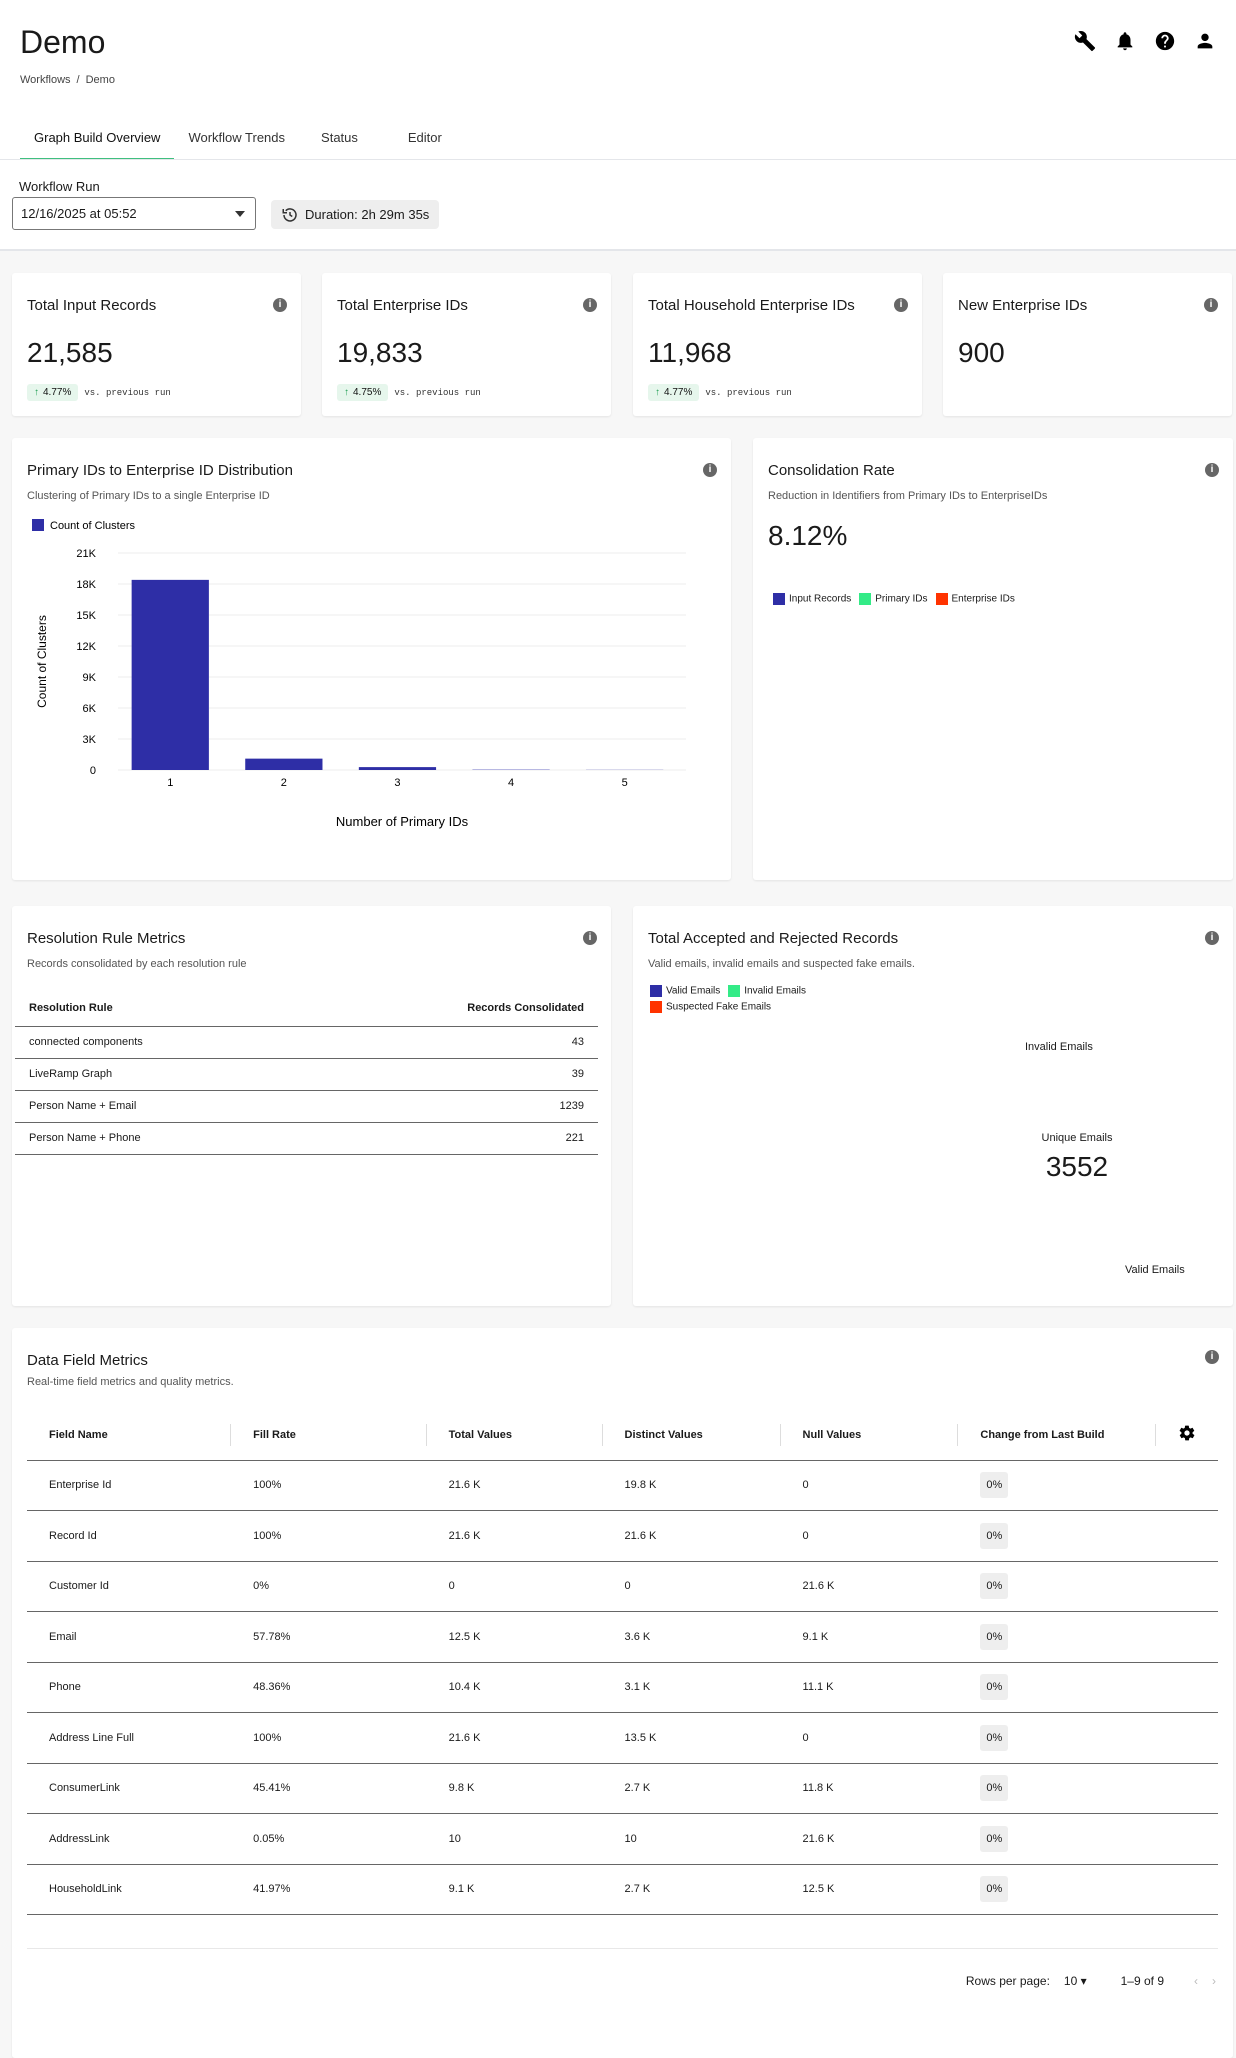 Image resolution: width=1236 pixels, height=2058 pixels. I want to click on column-header: Null Values, so click(870, 1435).